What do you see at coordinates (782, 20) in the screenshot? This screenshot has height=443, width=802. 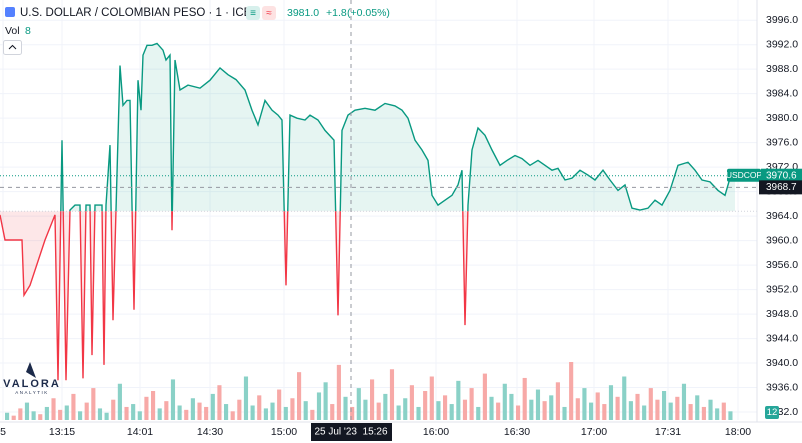 I see `y-tick-label: 3996.0` at bounding box center [782, 20].